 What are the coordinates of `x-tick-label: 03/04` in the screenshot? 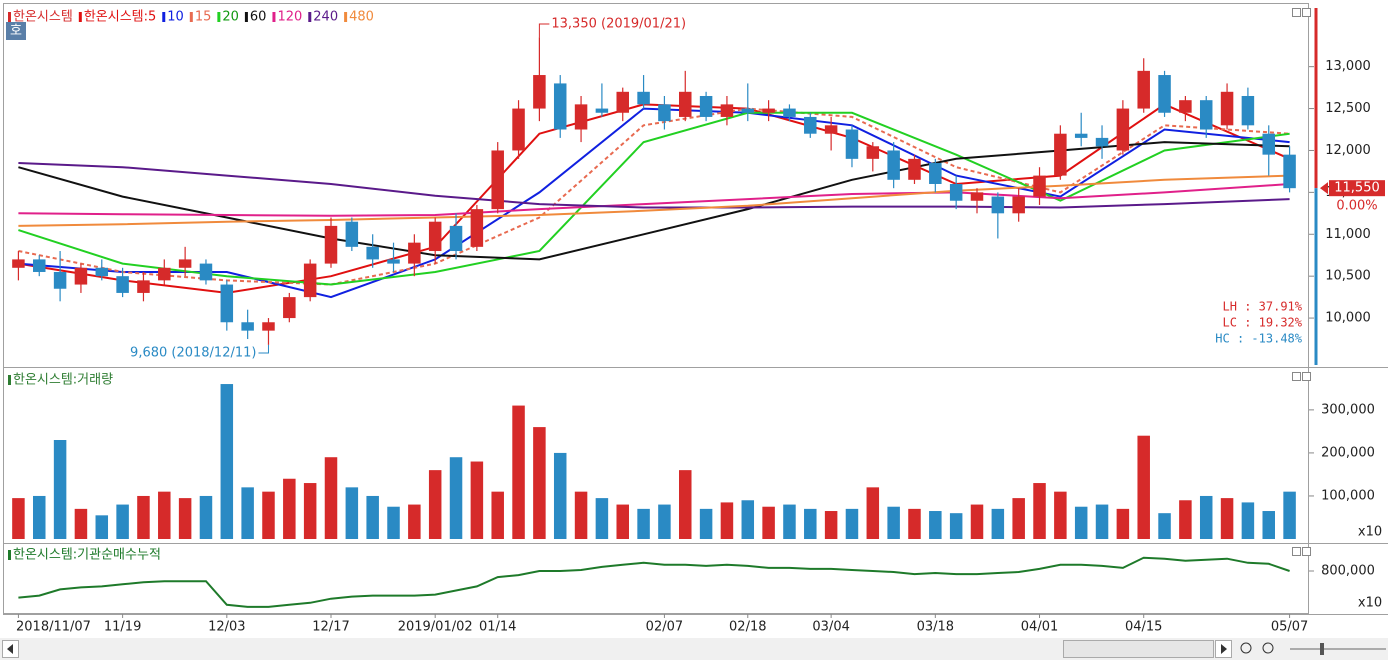 It's located at (830, 627).